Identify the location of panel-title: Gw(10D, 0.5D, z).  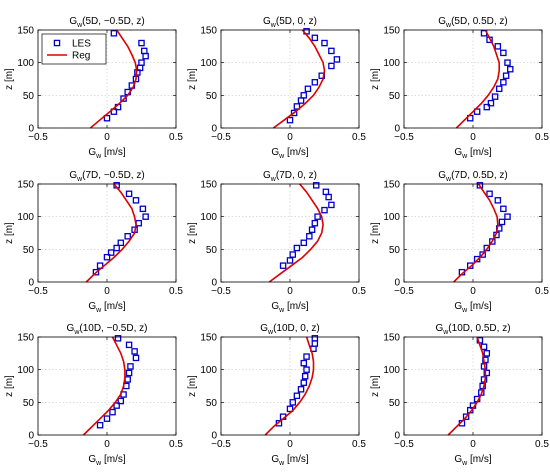
(472, 329).